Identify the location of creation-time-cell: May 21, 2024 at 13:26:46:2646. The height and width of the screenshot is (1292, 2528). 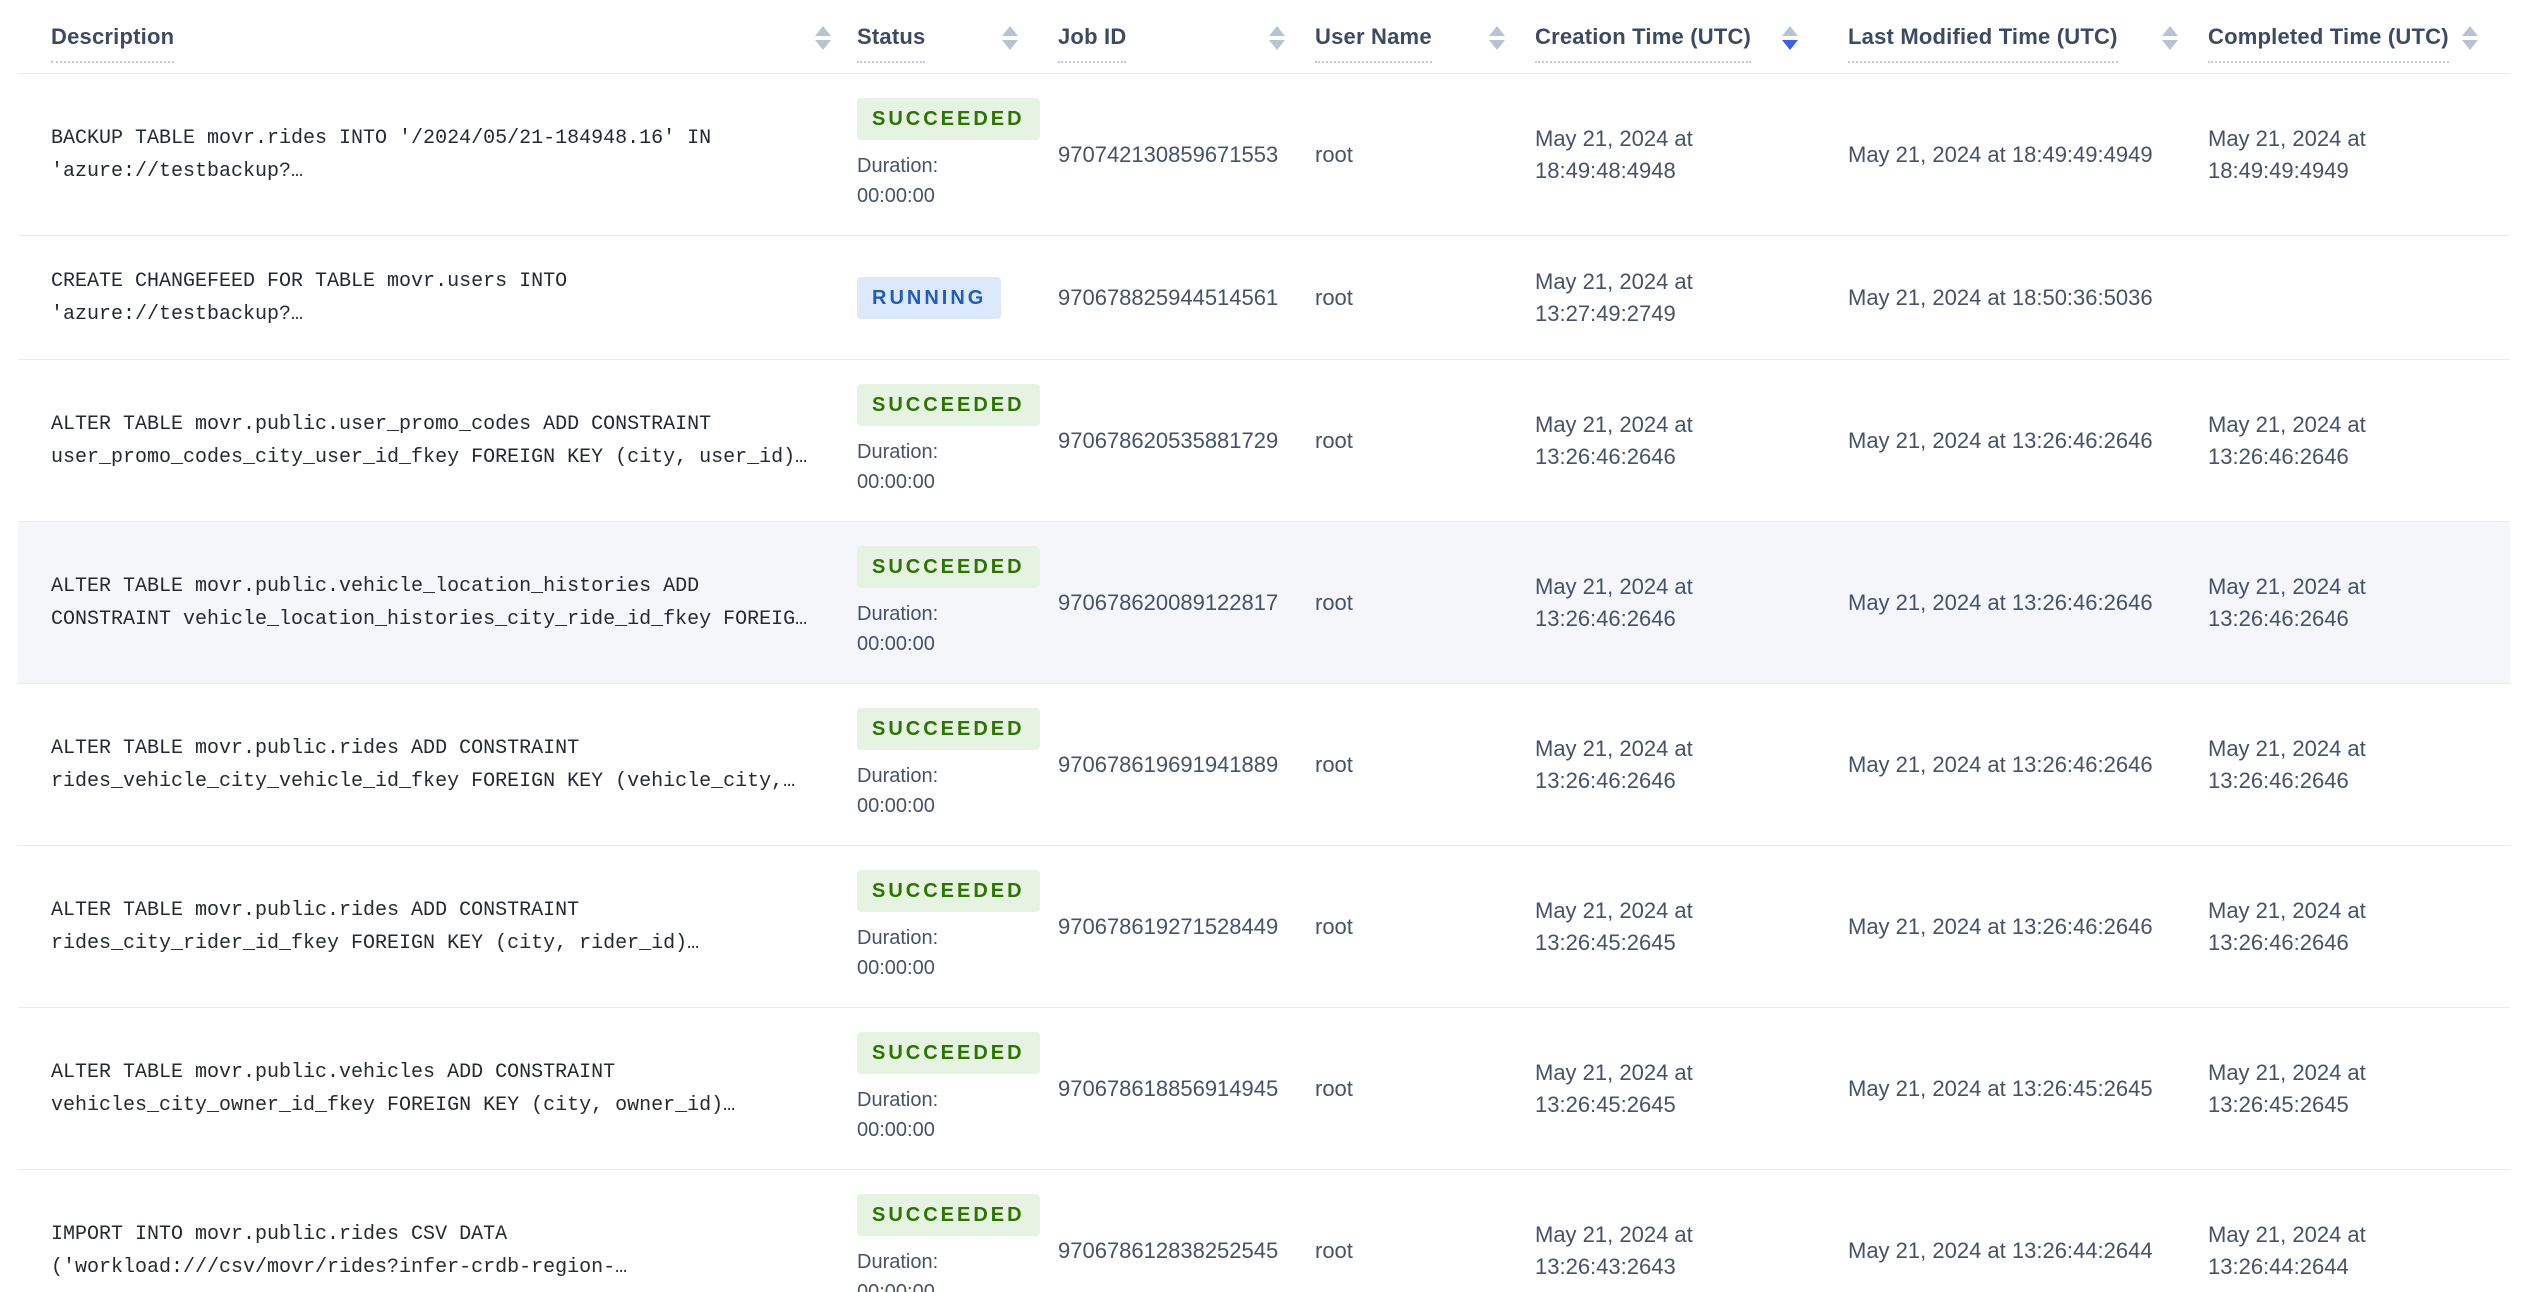
(1614, 440).